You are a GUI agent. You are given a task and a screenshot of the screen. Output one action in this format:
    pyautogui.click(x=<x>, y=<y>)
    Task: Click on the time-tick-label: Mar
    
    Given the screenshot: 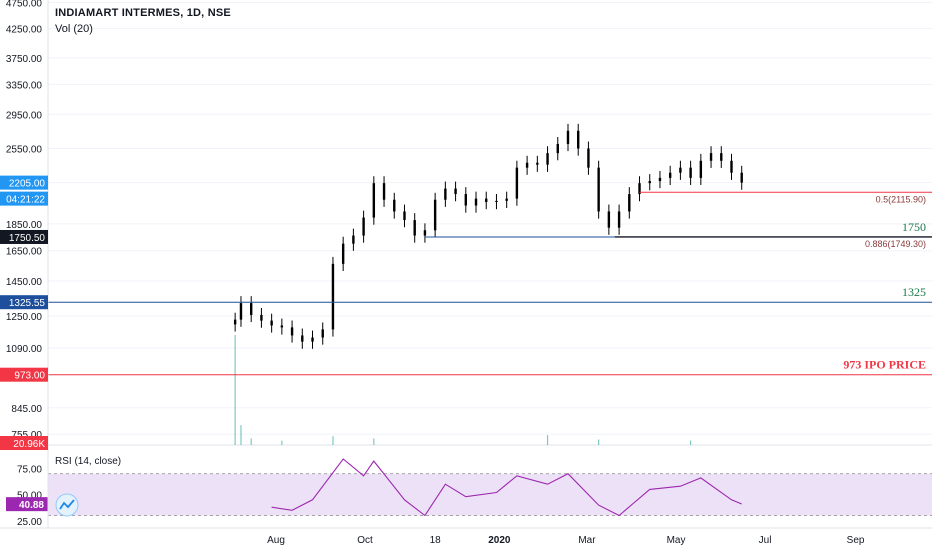 What is the action you would take?
    pyautogui.click(x=587, y=540)
    